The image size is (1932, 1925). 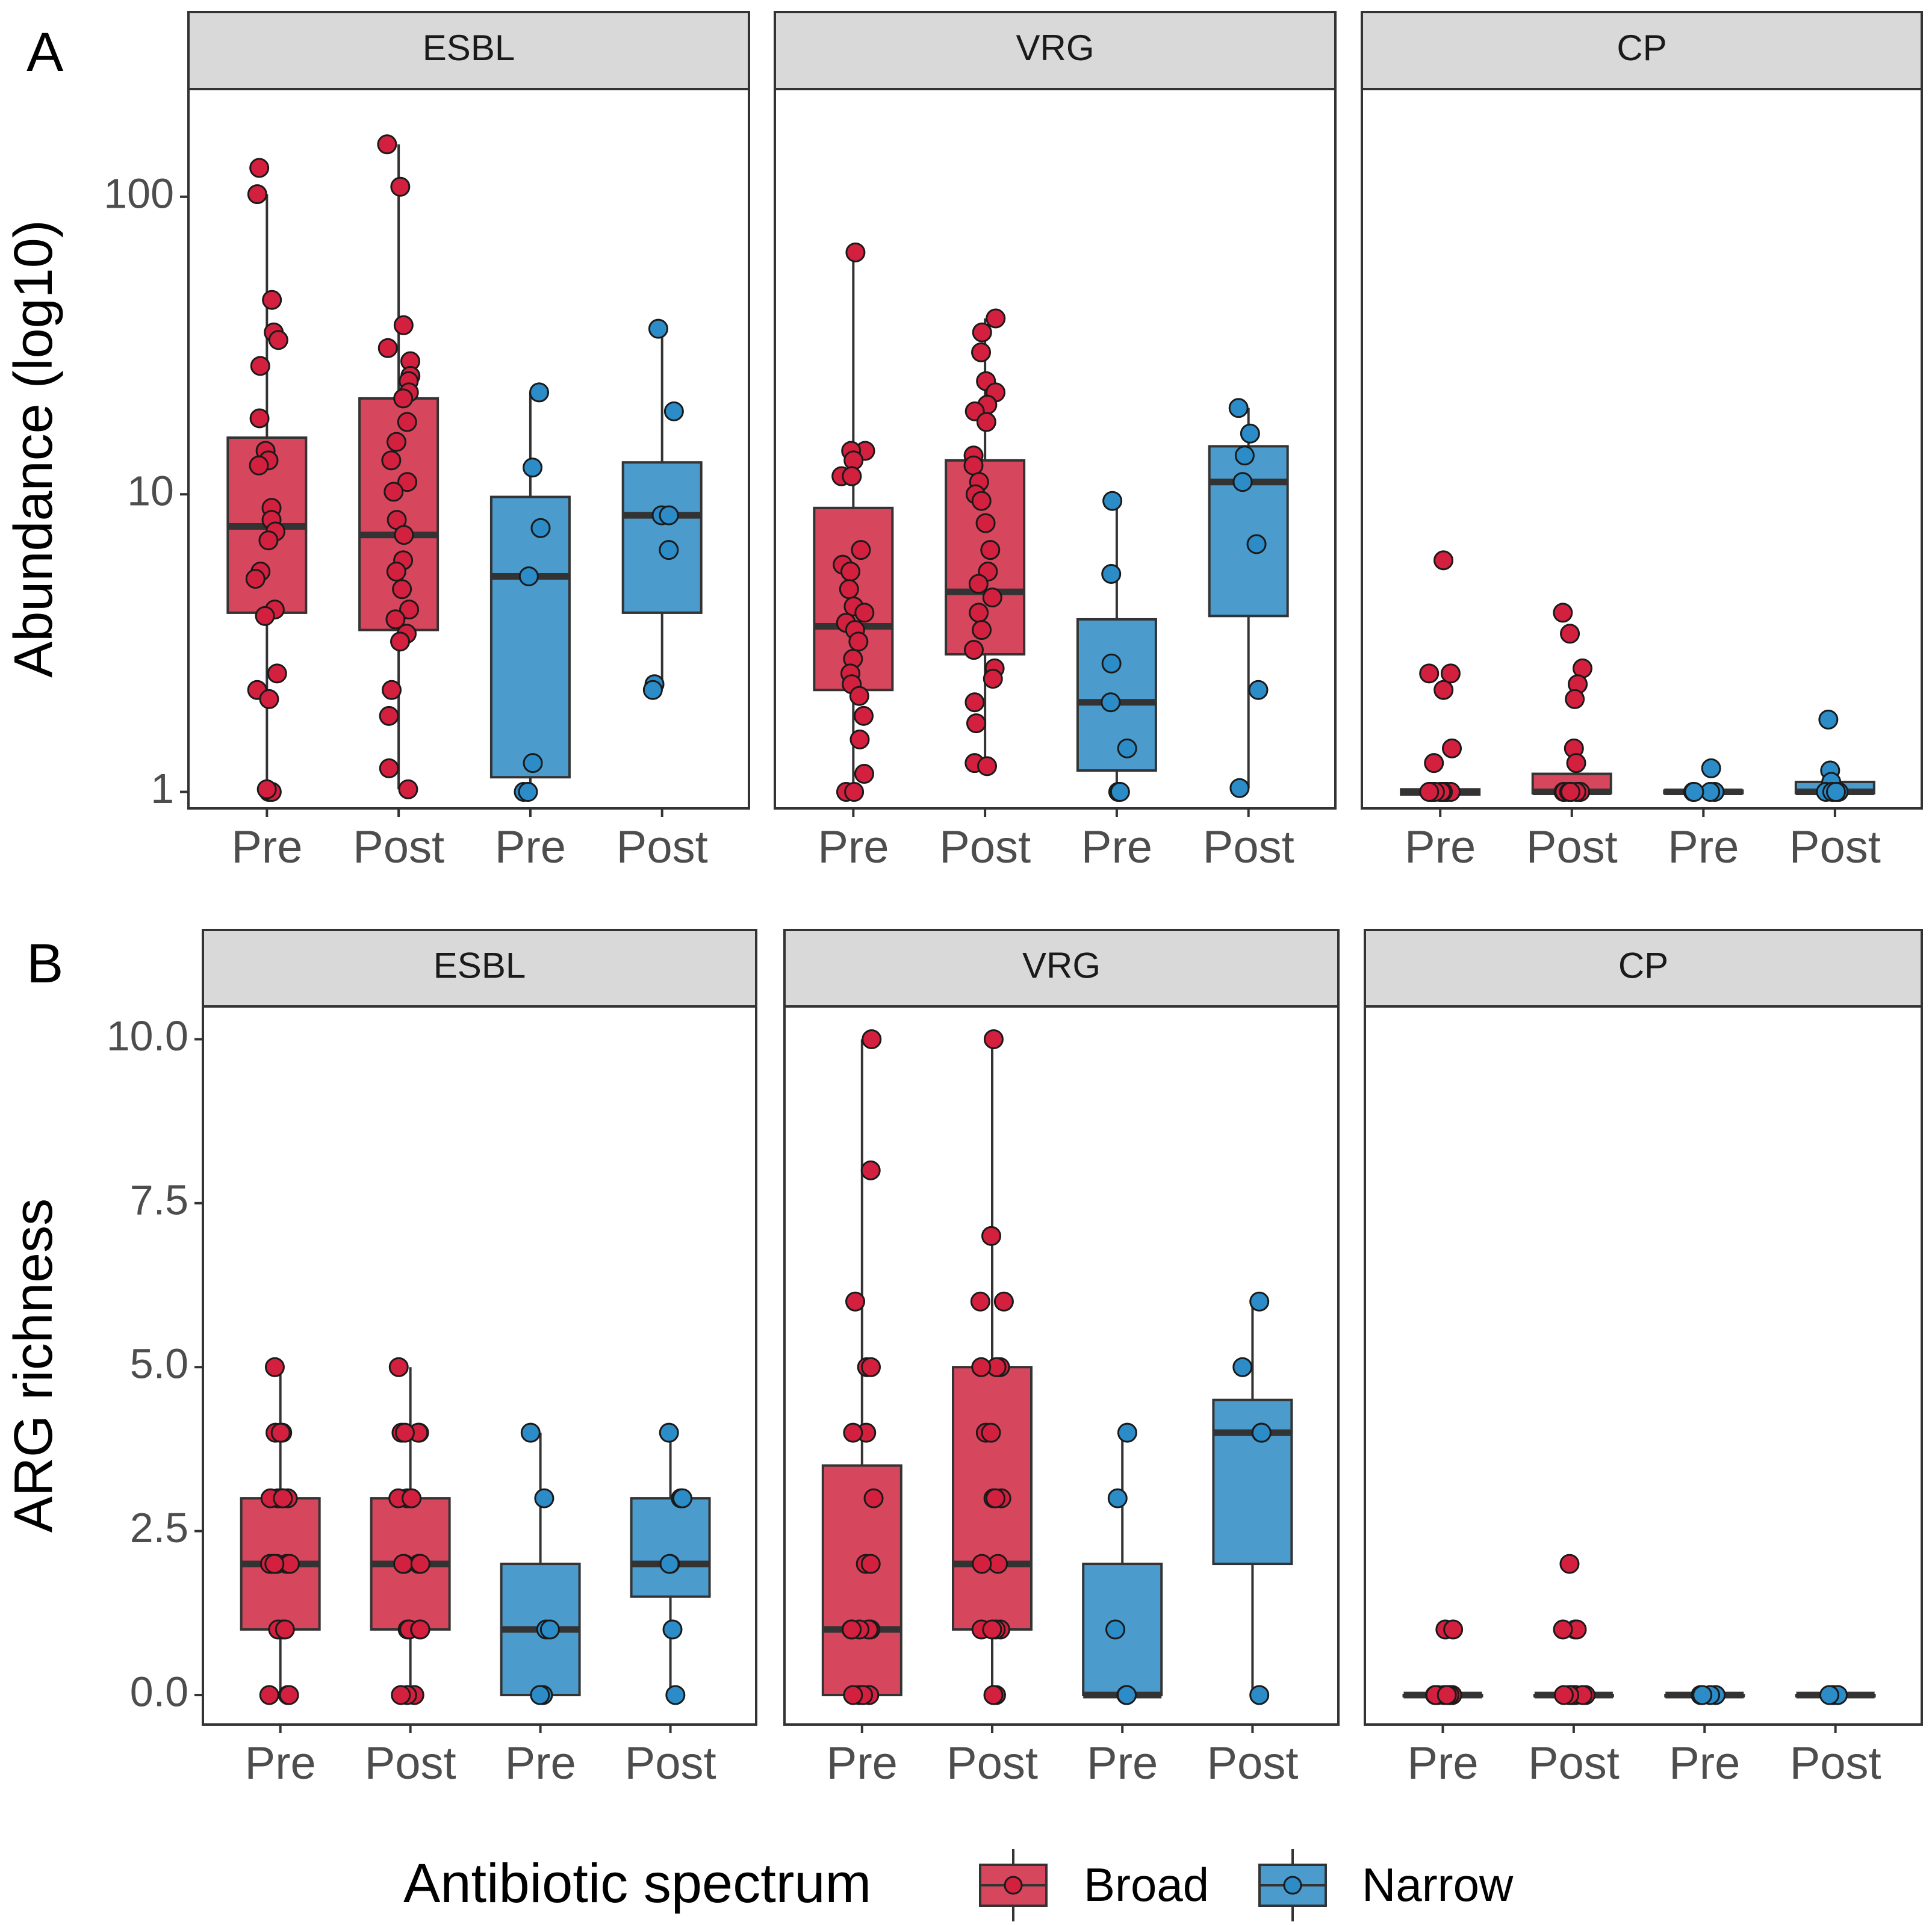 I want to click on y-tick-label: 10, so click(x=150, y=491).